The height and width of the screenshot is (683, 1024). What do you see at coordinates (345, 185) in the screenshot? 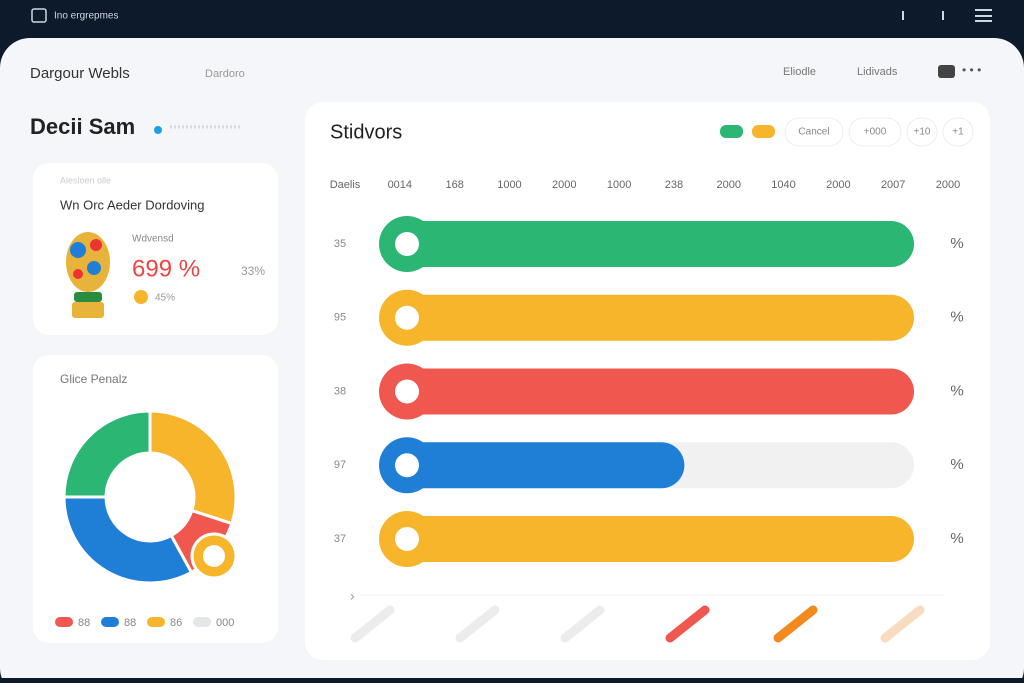
I see `axis-label: Daelis` at bounding box center [345, 185].